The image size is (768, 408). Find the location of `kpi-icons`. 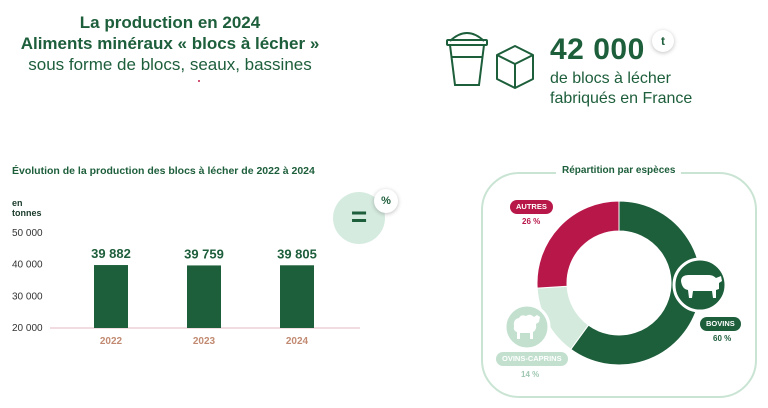

kpi-icons is located at coordinates (490, 60).